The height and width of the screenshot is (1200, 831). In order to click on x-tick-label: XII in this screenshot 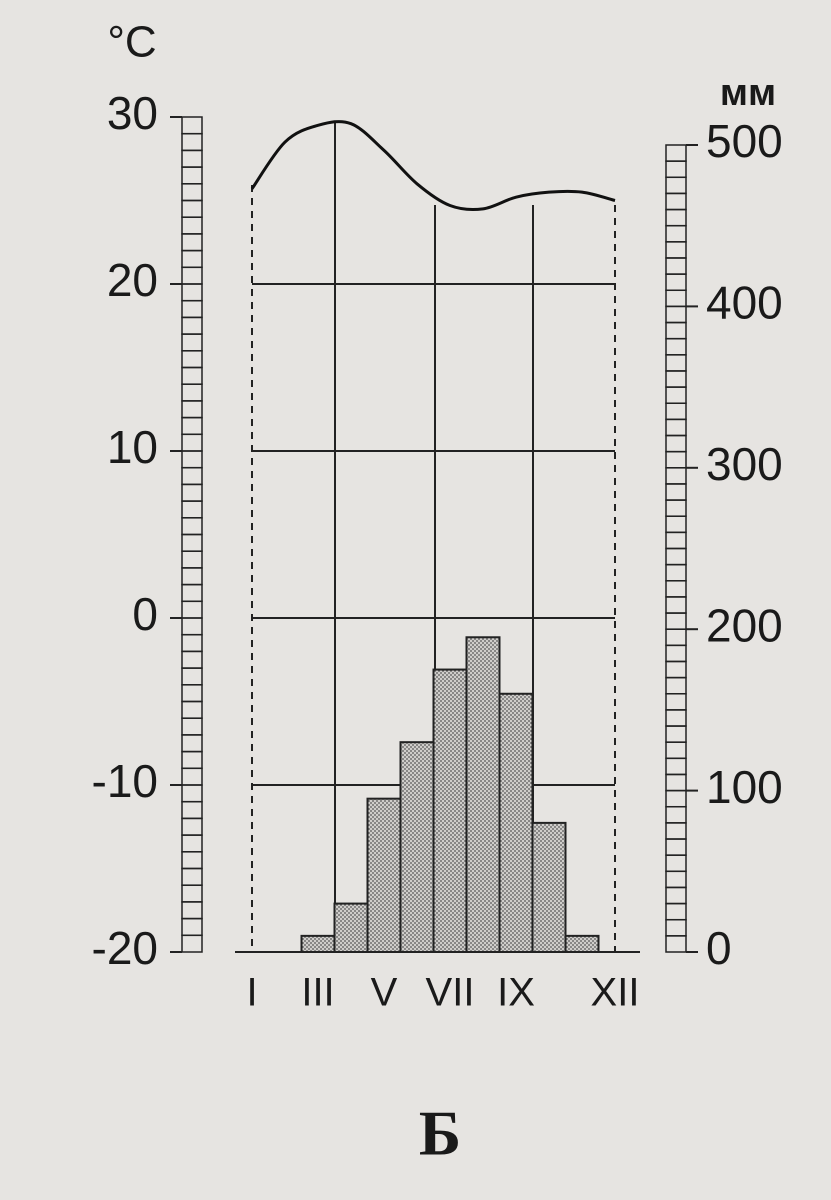, I will do `click(615, 993)`.